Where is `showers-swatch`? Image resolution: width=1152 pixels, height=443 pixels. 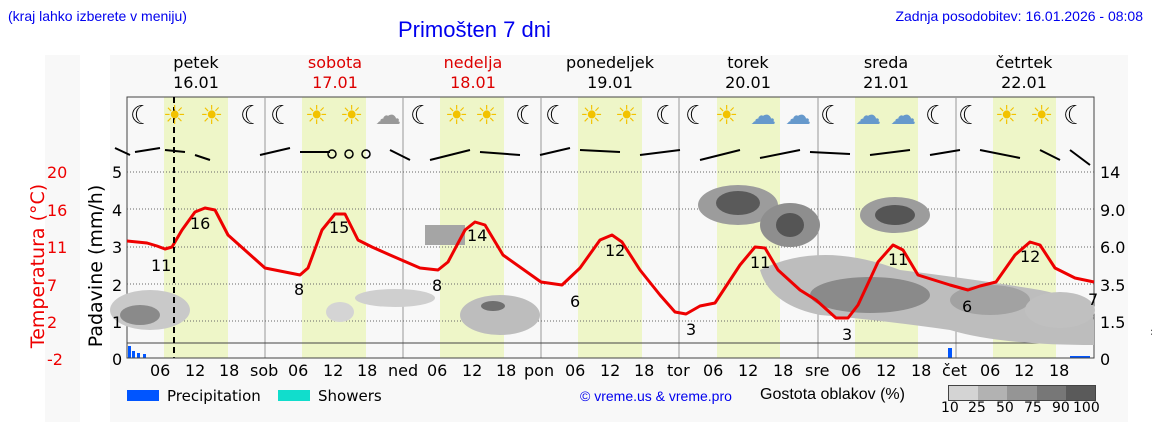 showers-swatch is located at coordinates (294, 395).